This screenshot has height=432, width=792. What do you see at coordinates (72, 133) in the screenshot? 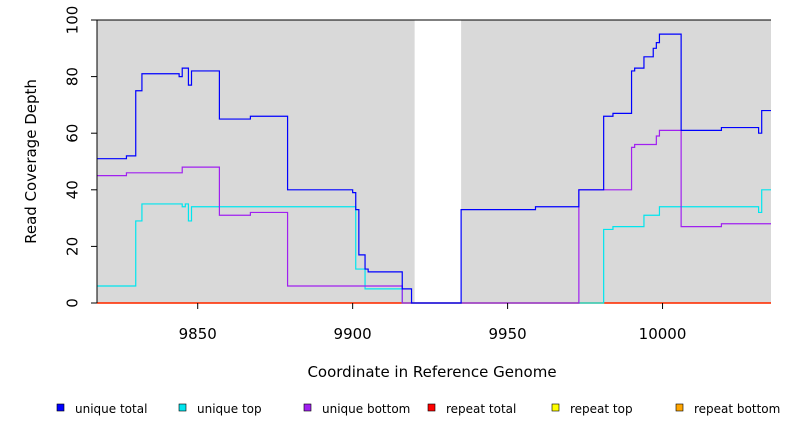
I see `y-tick-label: 60` at bounding box center [72, 133].